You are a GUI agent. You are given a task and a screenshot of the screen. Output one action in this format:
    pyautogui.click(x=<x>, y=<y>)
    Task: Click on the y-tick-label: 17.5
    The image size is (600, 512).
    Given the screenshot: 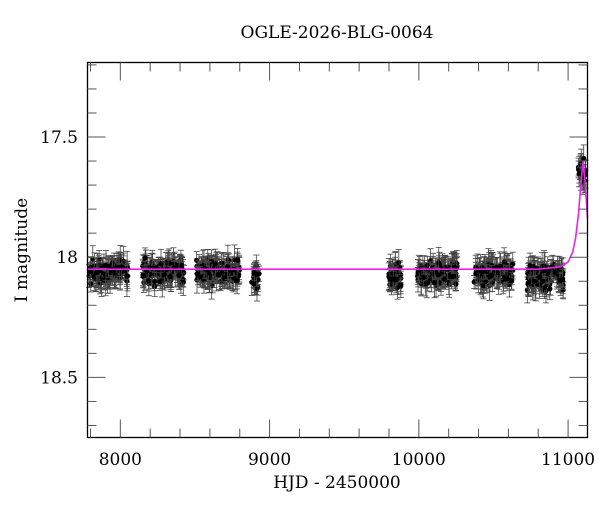 What is the action you would take?
    pyautogui.click(x=59, y=138)
    